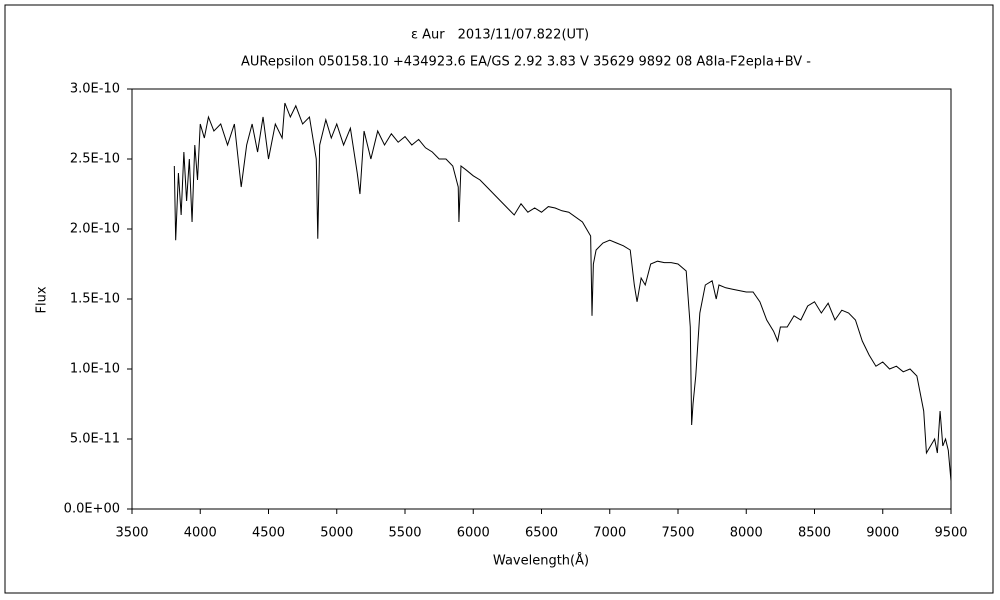 Image resolution: width=1000 pixels, height=600 pixels. I want to click on x-tick-label: 3500, so click(131, 533).